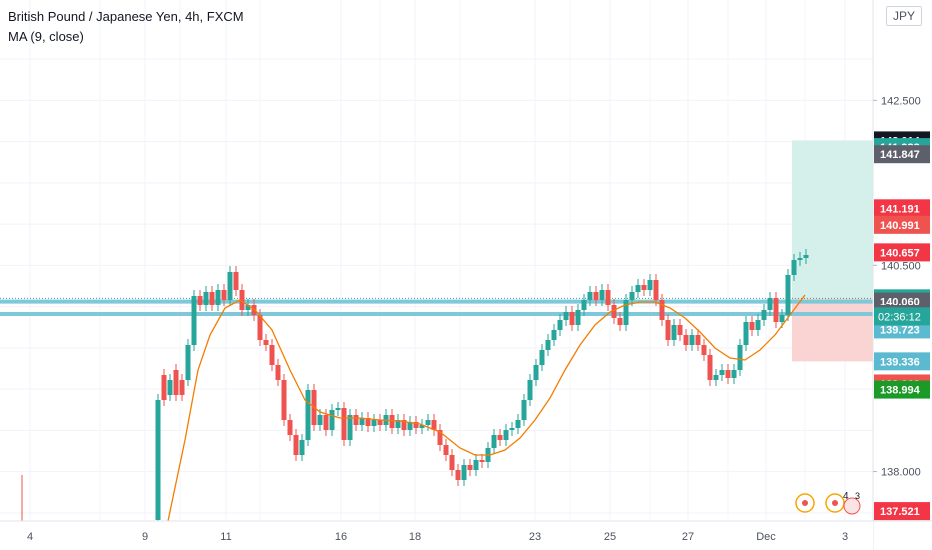  I want to click on price-tick-label: 140.500, so click(901, 266).